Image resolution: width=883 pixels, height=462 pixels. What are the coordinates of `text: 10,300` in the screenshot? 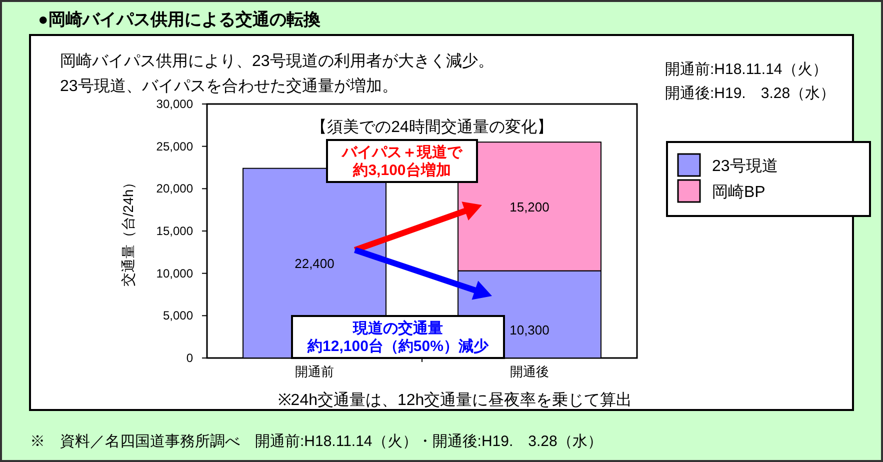 It's located at (530, 330).